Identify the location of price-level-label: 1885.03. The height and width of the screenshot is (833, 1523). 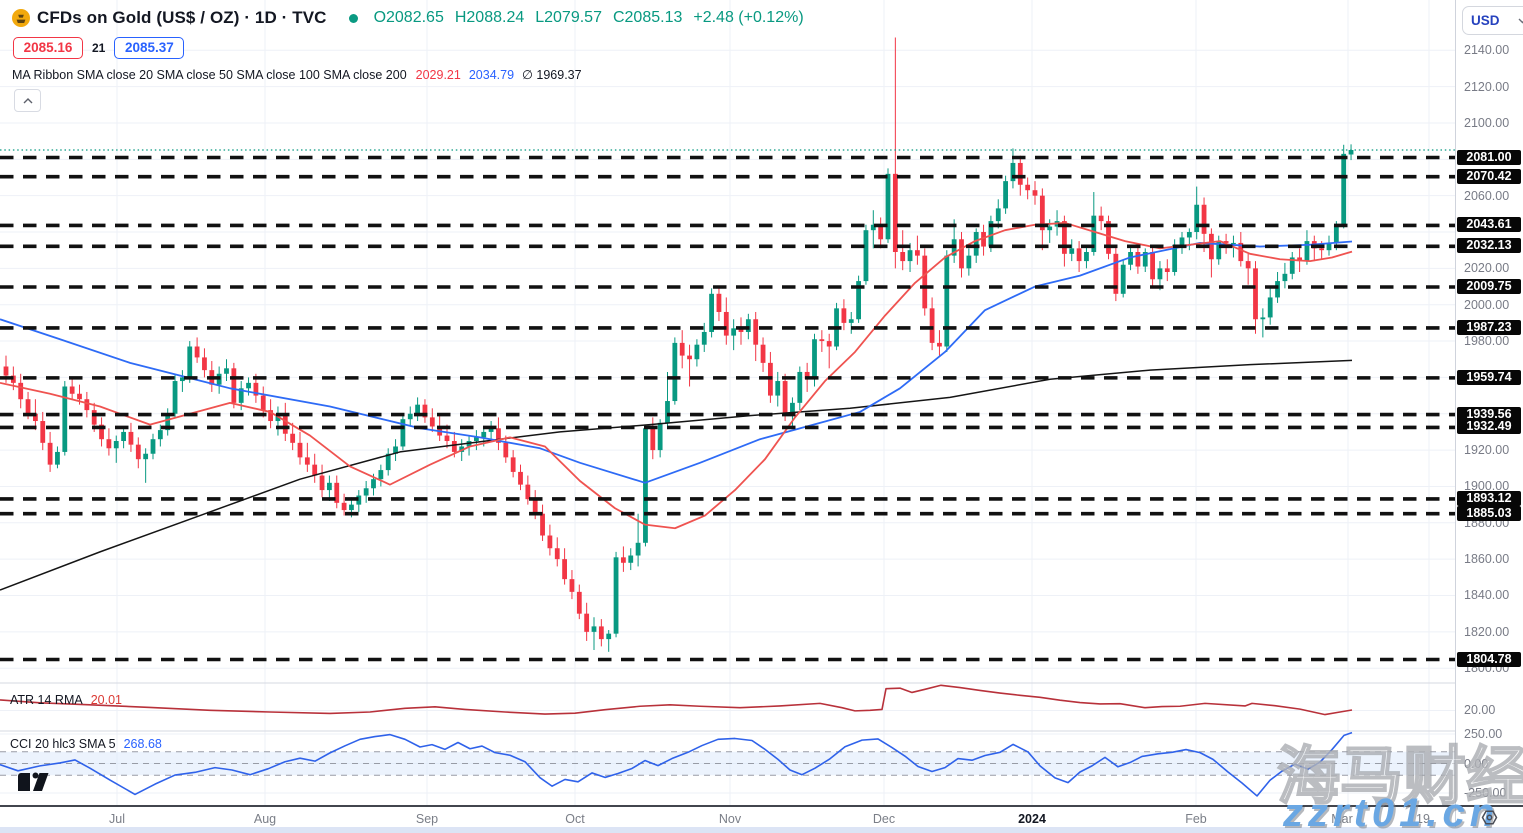
(1489, 513).